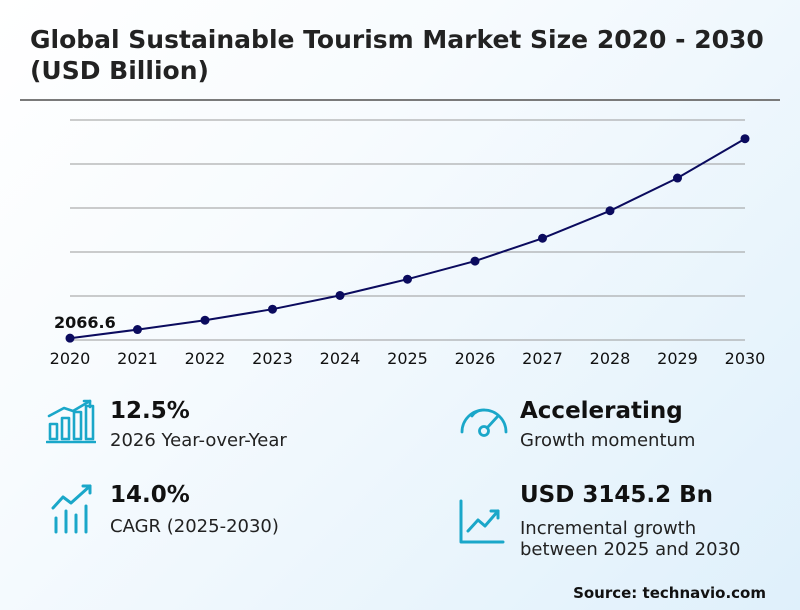 The height and width of the screenshot is (610, 800). What do you see at coordinates (272, 358) in the screenshot?
I see `x-tick-label: 2023` at bounding box center [272, 358].